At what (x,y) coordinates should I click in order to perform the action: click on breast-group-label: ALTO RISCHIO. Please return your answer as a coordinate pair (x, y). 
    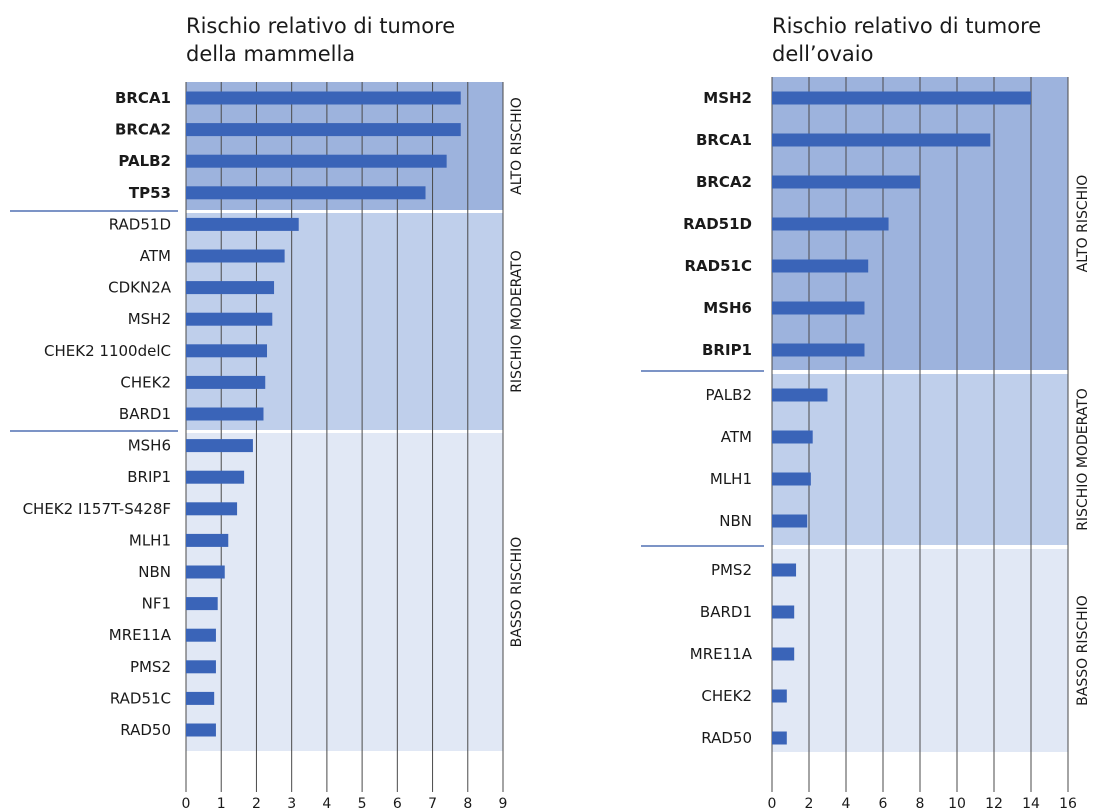
    Looking at the image, I should click on (517, 146).